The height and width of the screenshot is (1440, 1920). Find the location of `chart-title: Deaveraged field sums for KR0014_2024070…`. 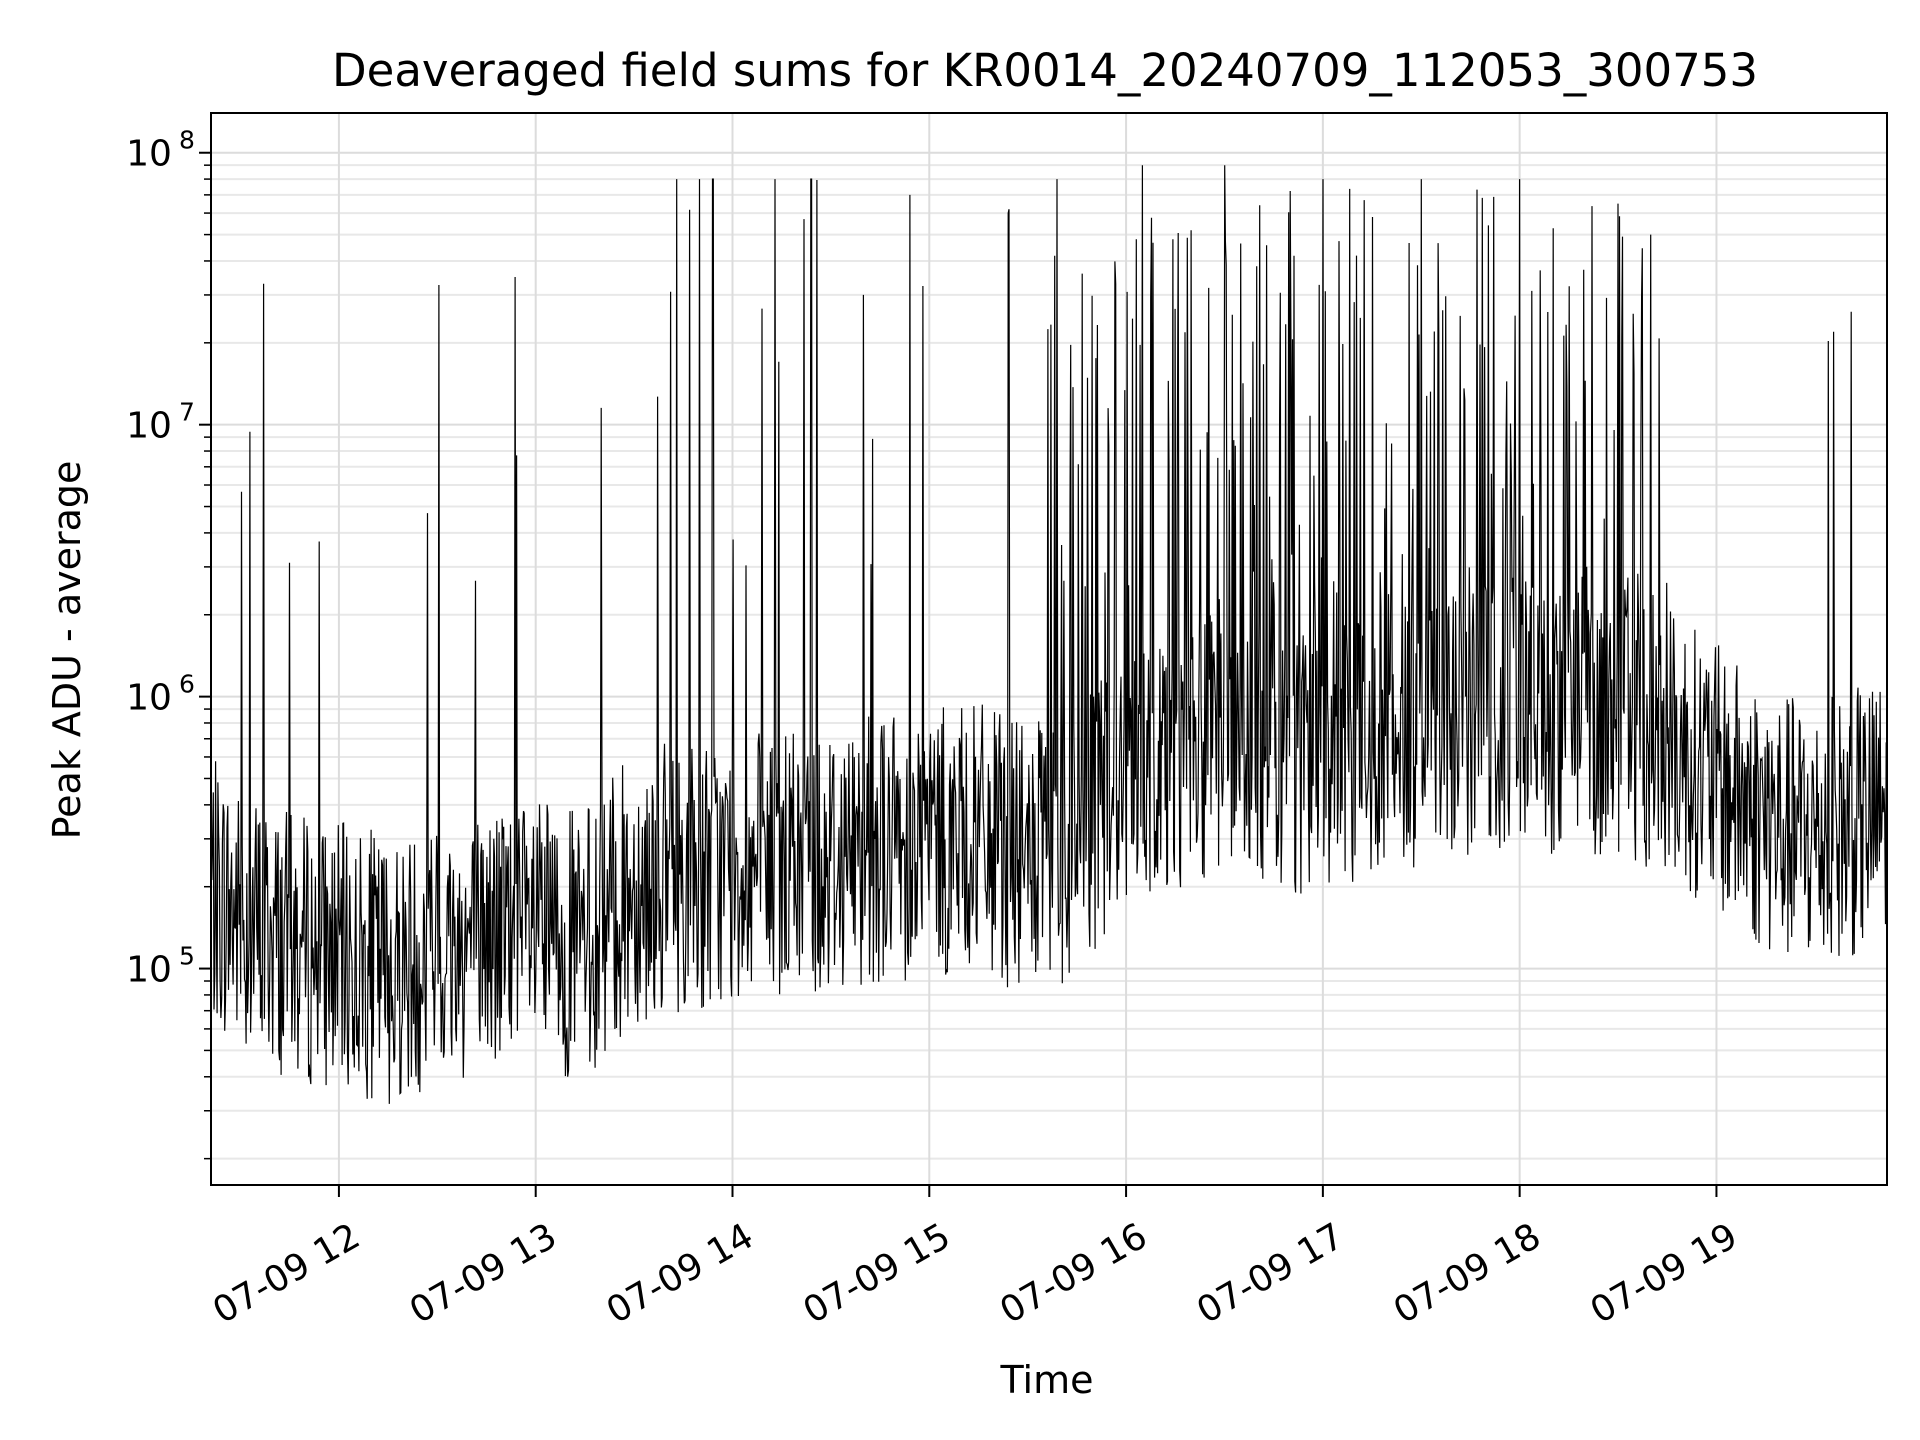

chart-title: Deaveraged field sums for KR0014_2024070… is located at coordinates (1045, 70).